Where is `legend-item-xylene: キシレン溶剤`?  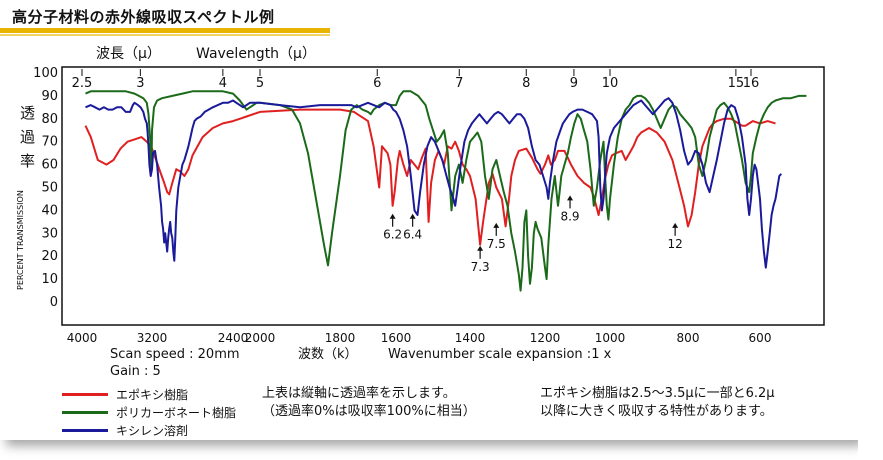 legend-item-xylene: キシレン溶剤 is located at coordinates (149, 430).